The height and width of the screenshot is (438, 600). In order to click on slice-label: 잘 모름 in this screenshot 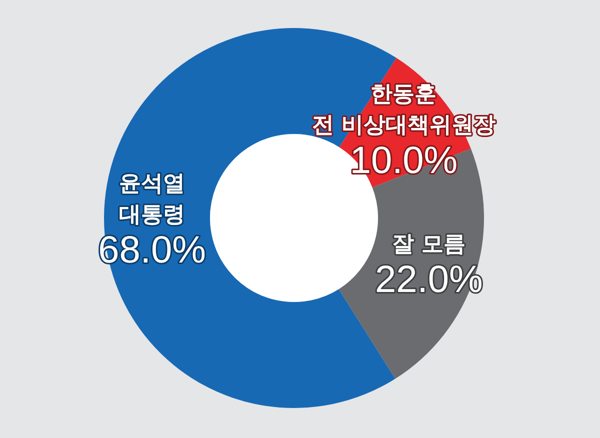, I will do `click(429, 244)`.